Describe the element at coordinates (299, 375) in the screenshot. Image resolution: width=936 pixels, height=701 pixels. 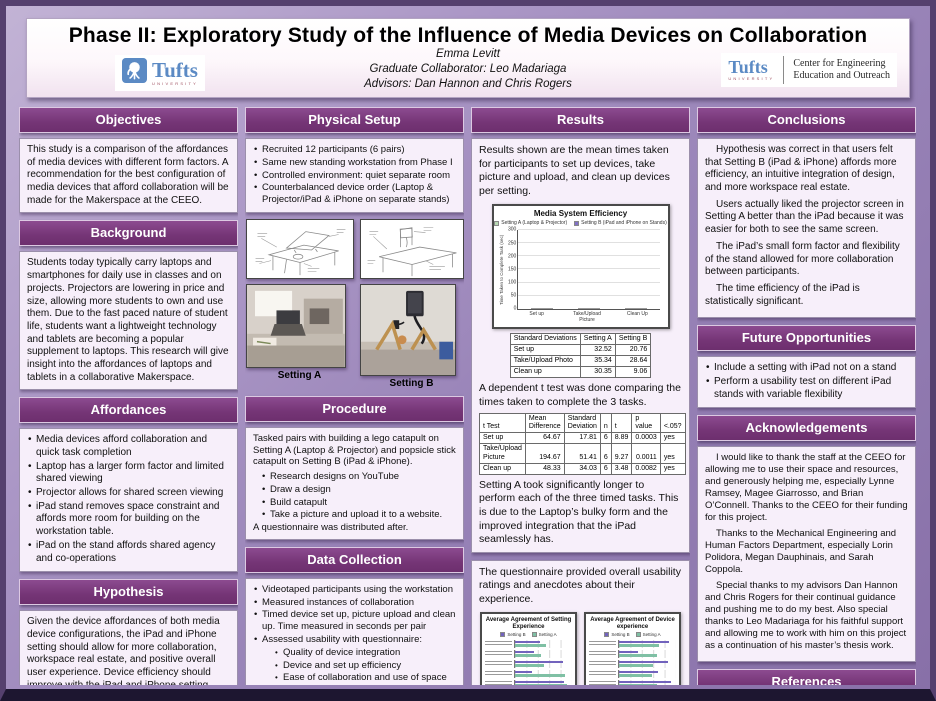
I see `setting-a-caption: Setting A` at that location.